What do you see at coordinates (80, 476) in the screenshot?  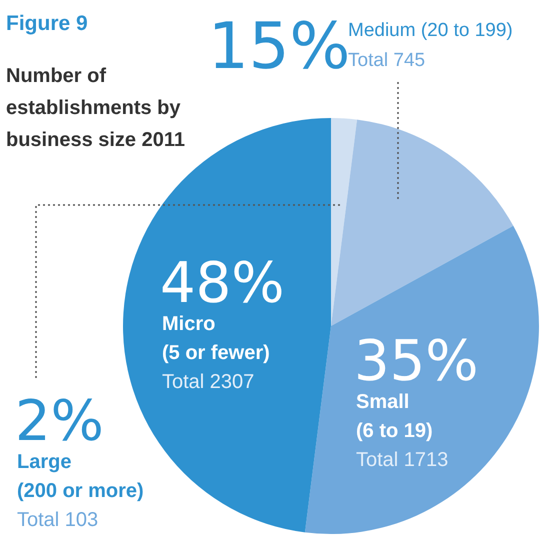 I see `slice-label: Large (200 or more)` at bounding box center [80, 476].